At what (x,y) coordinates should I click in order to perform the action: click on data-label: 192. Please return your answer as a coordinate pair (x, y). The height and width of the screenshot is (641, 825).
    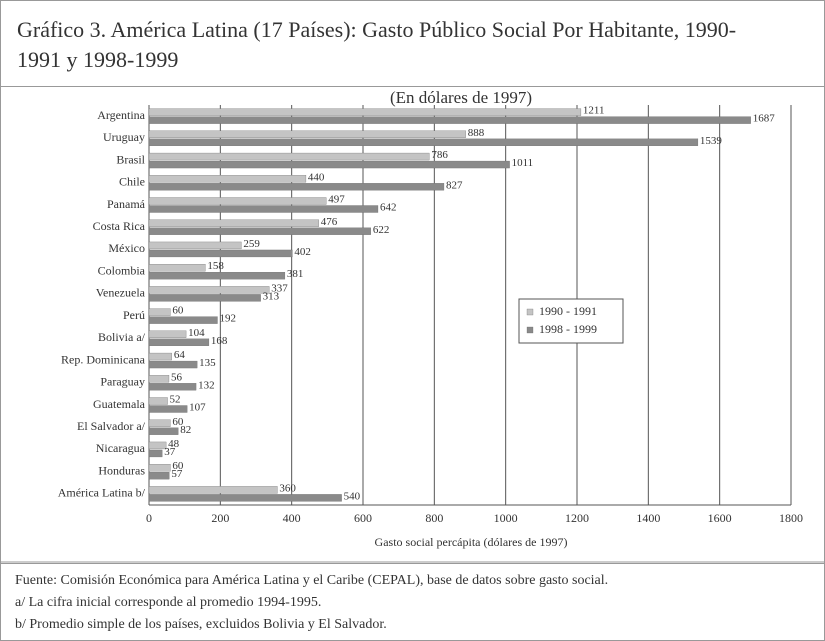
    Looking at the image, I should click on (227, 319).